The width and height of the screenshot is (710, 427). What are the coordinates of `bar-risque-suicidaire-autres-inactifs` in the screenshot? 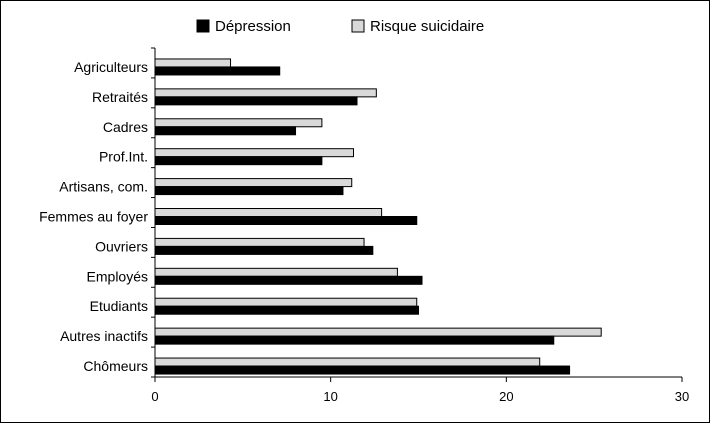 It's located at (378, 332).